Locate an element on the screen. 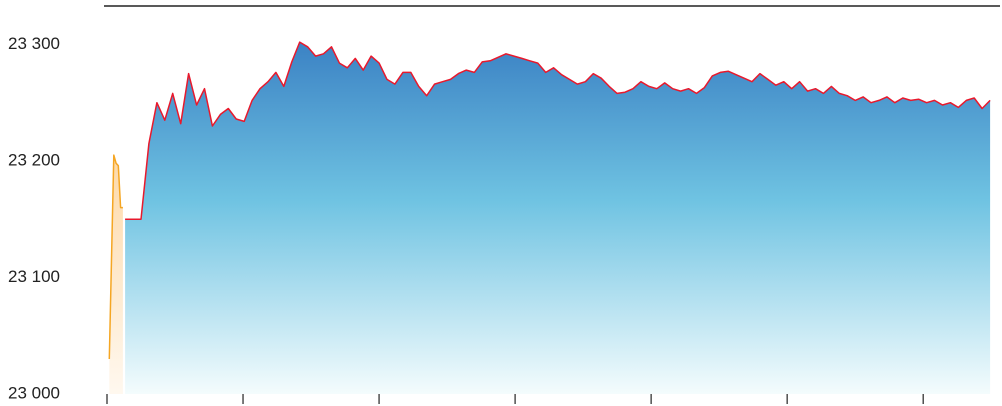 This screenshot has width=1002, height=406. y-tick-label: 23 100 is located at coordinates (34, 276).